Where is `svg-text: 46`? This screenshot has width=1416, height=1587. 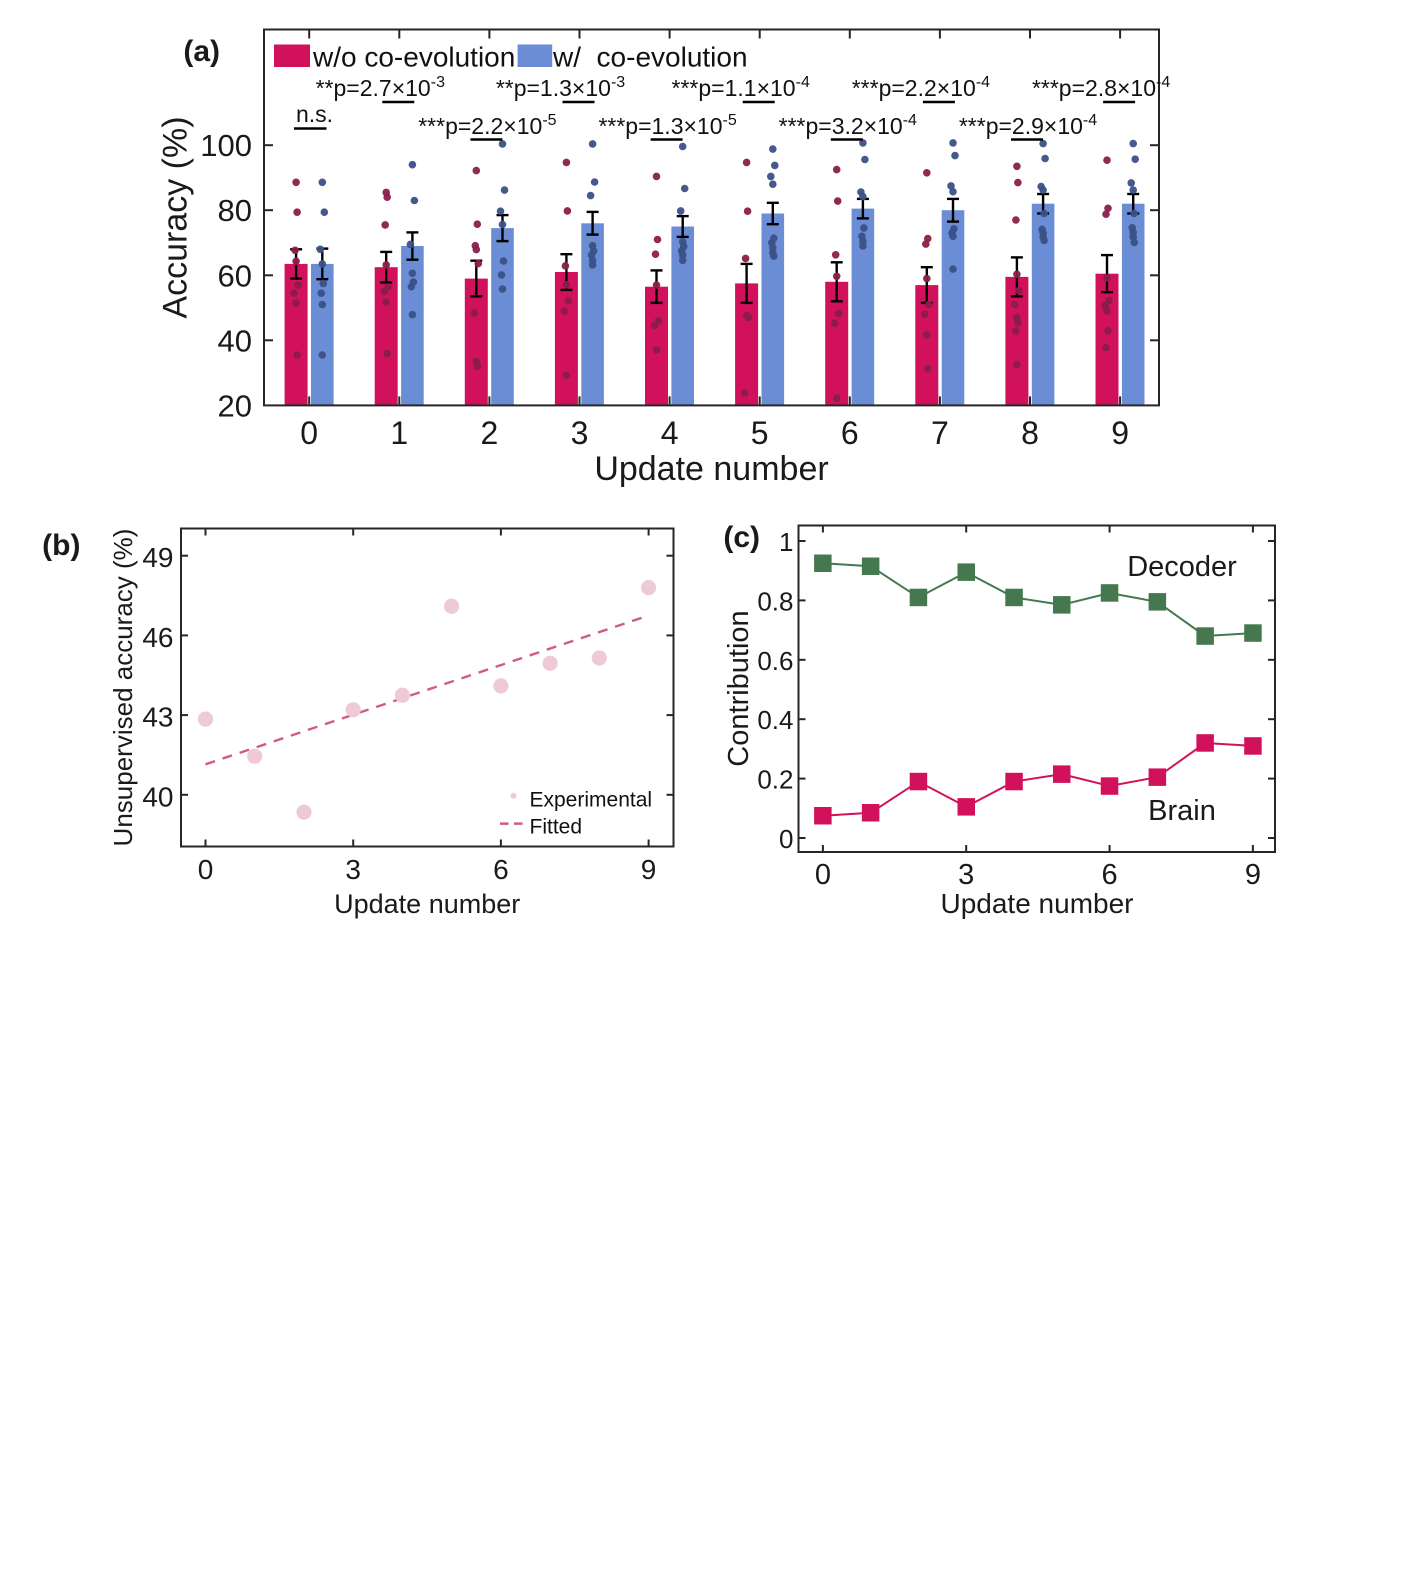
svg-text: 46 is located at coordinates (157, 637).